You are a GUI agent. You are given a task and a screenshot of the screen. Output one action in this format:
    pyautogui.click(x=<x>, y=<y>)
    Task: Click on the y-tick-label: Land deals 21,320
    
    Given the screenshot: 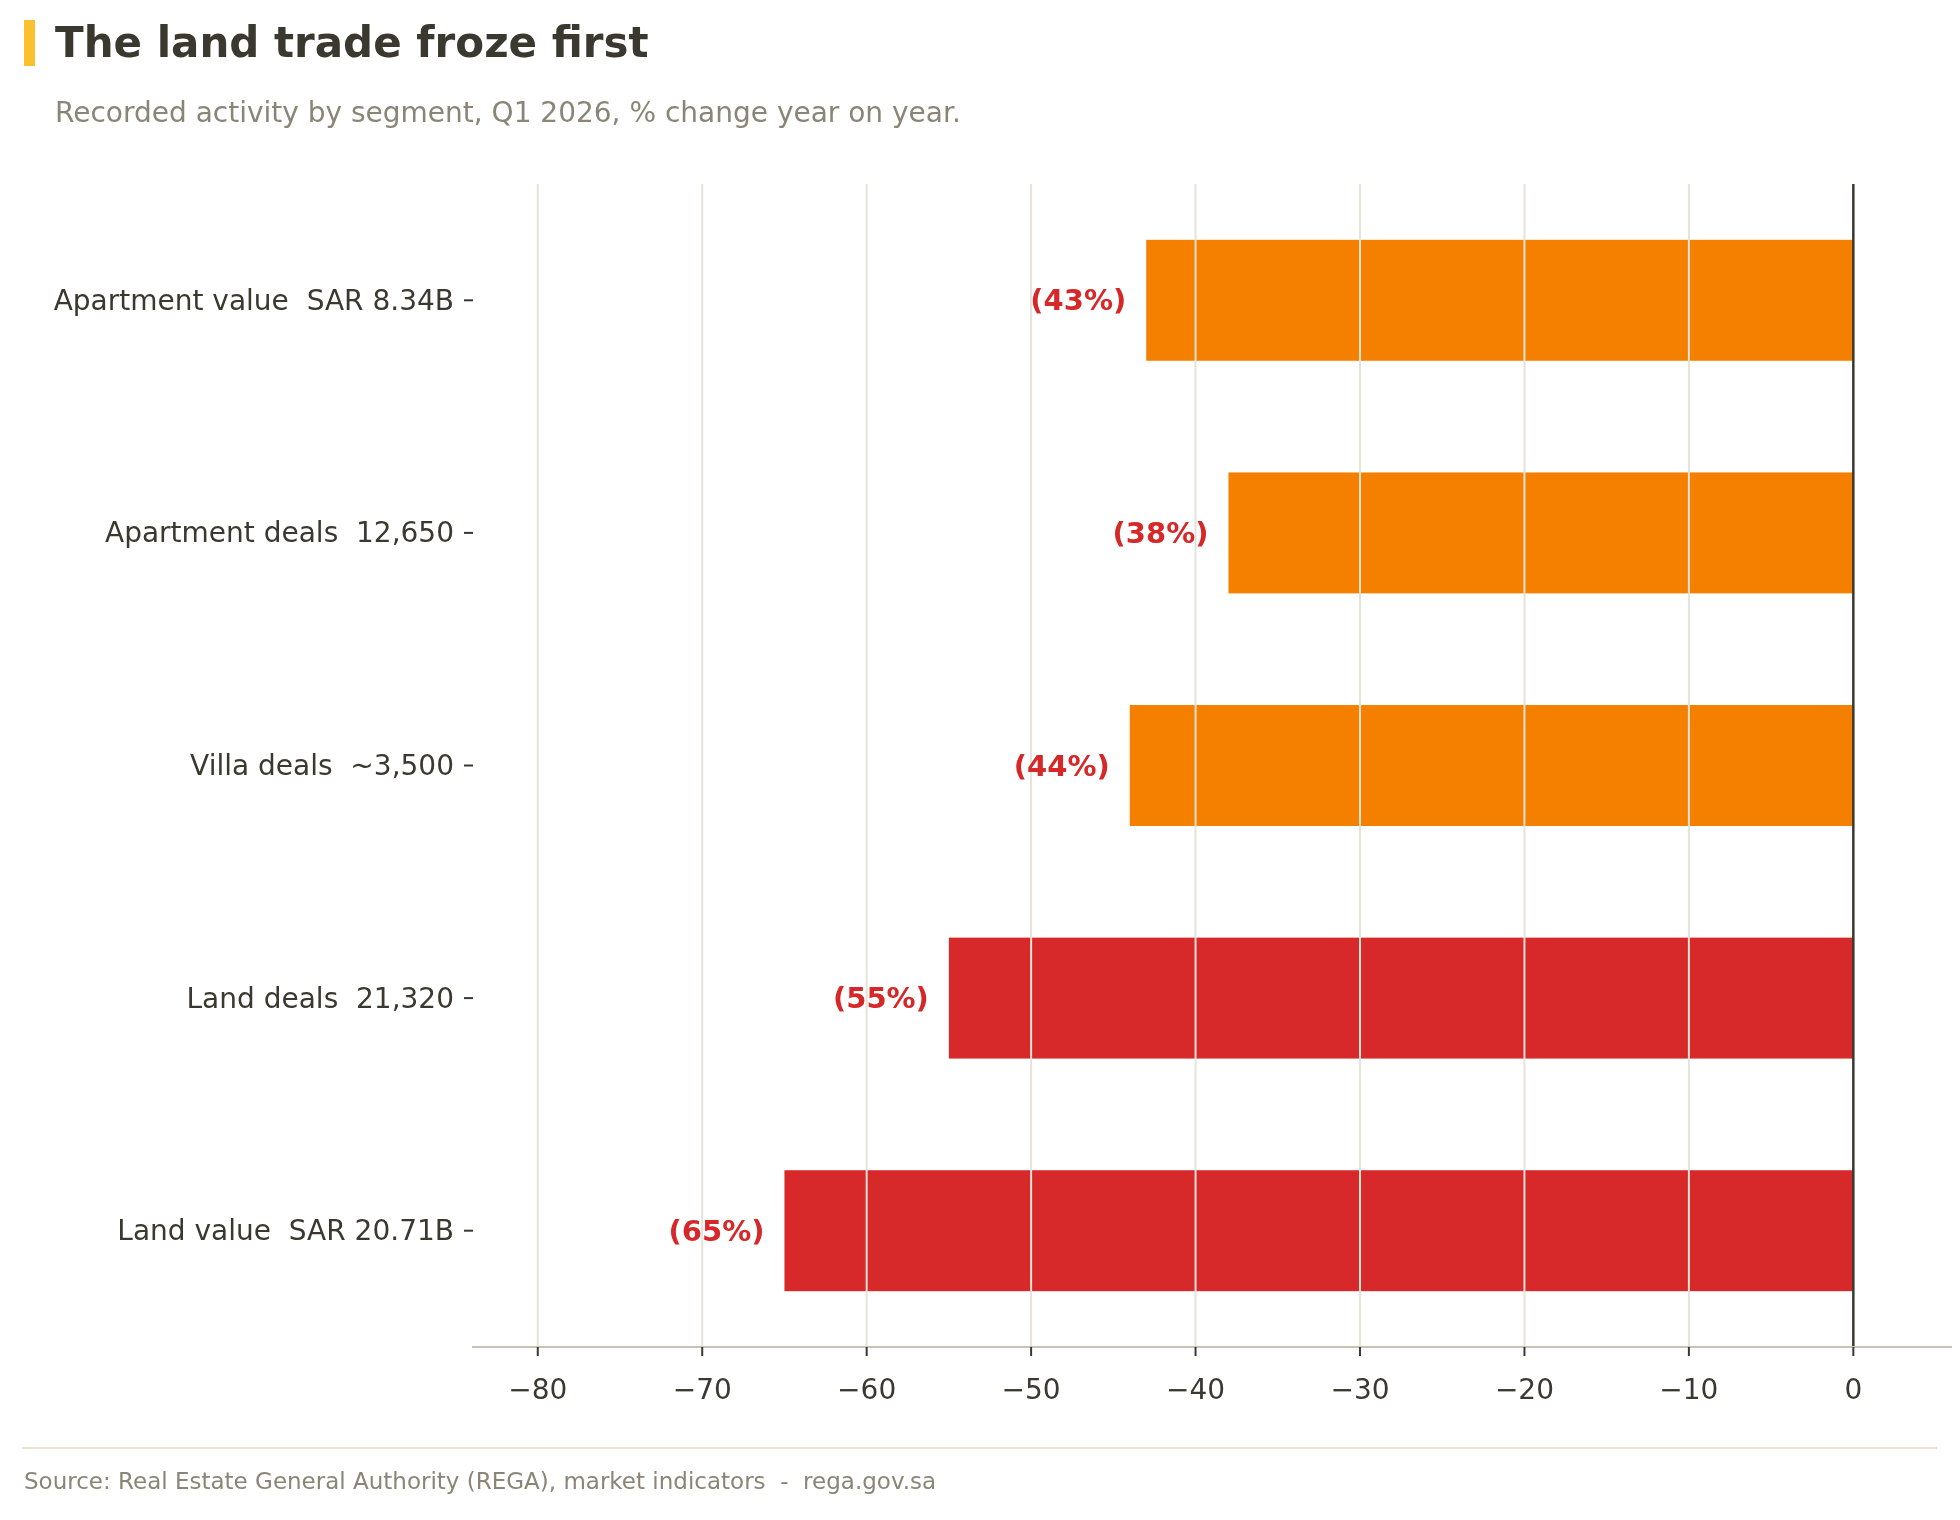 What is the action you would take?
    pyautogui.click(x=320, y=998)
    